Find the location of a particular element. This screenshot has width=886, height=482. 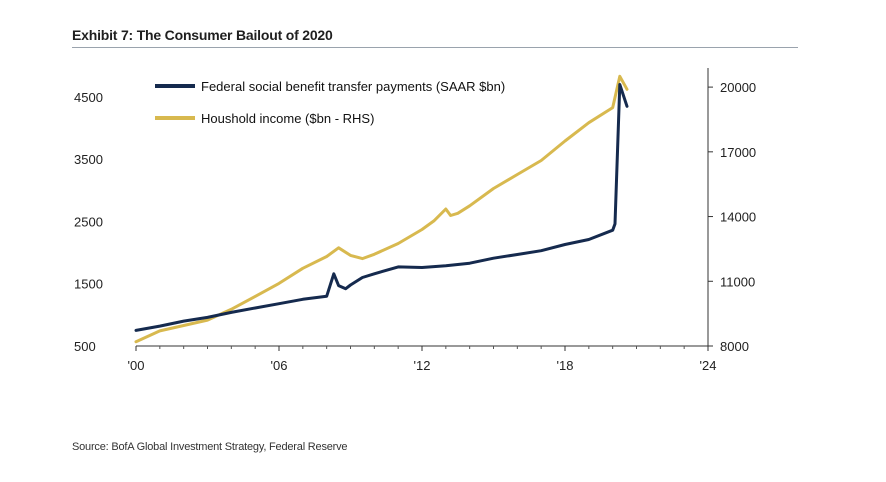

y-left-tick-label: 2500 is located at coordinates (88, 221).